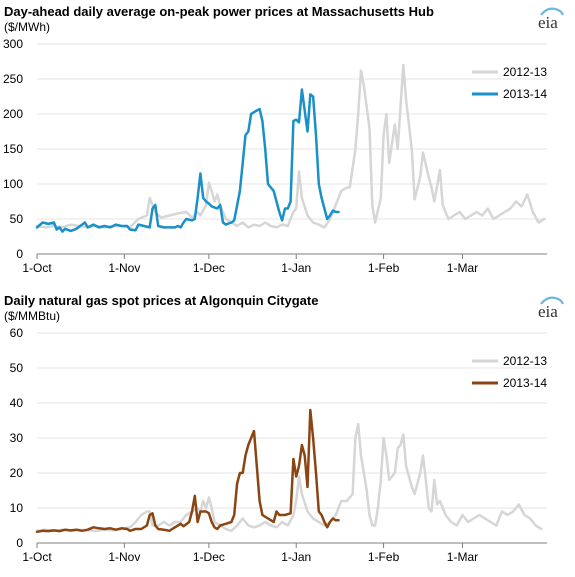 The height and width of the screenshot is (577, 575). I want to click on y-tick-label: 200, so click(13, 114).